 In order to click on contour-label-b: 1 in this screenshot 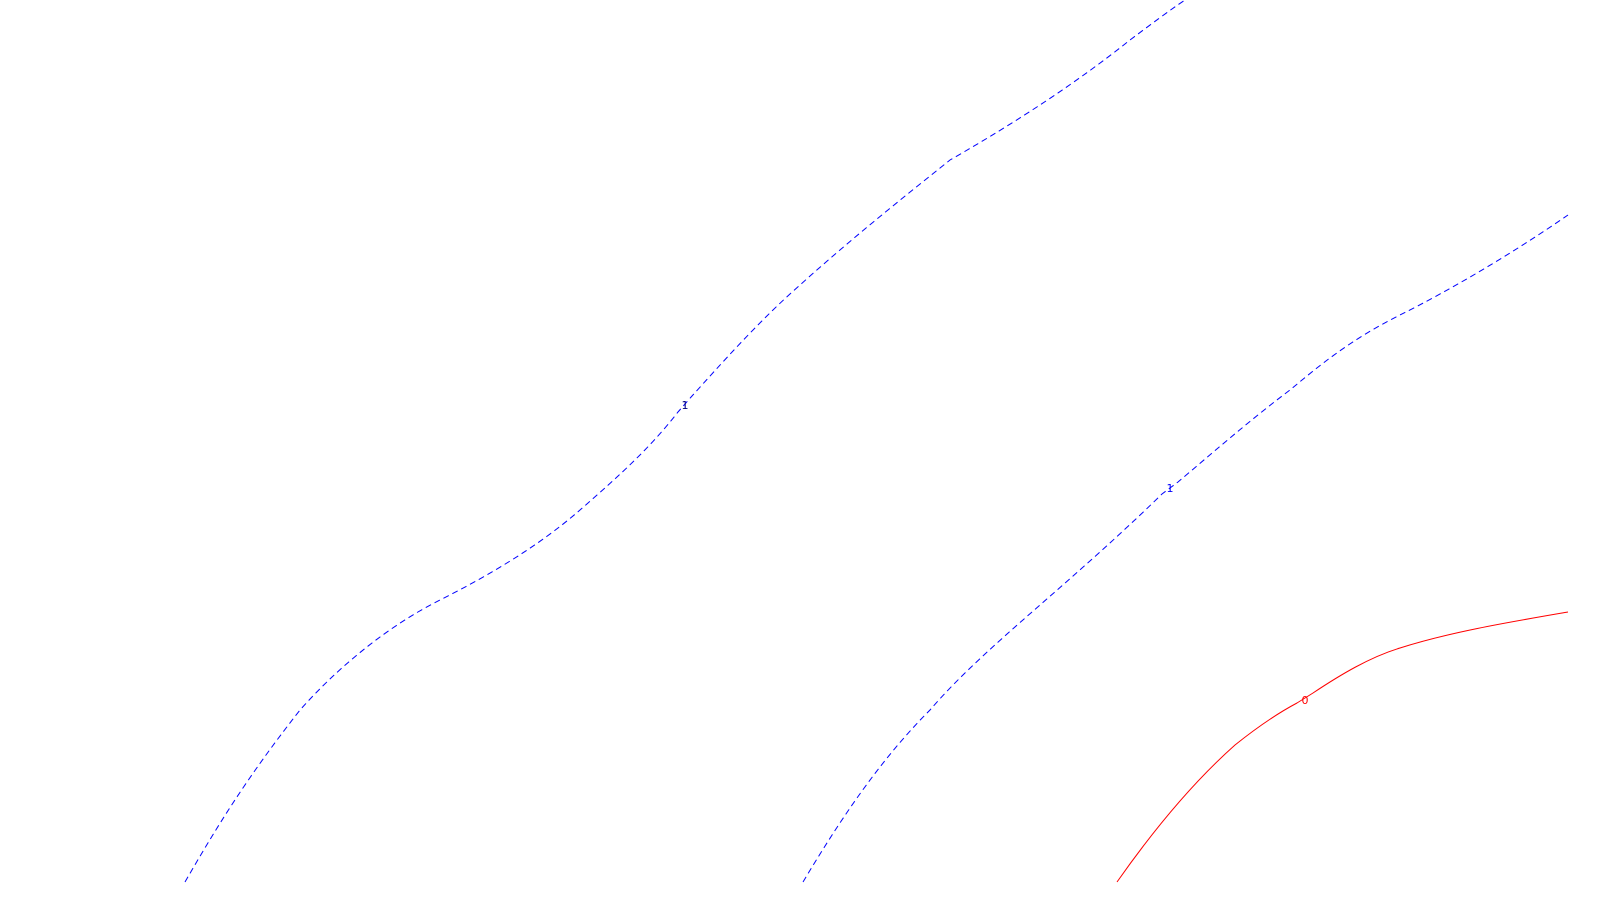, I will do `click(1170, 488)`.